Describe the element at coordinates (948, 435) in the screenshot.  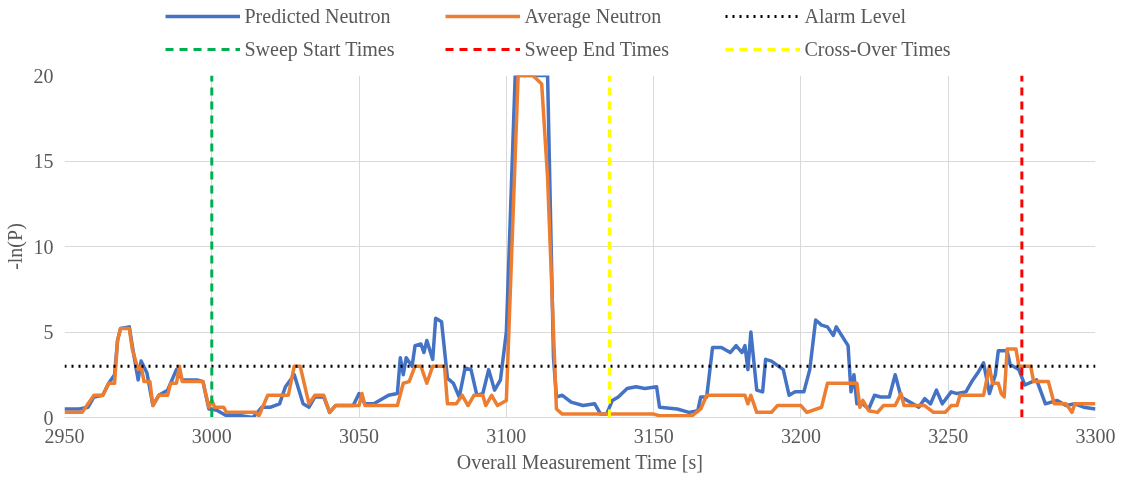
I see `x-tick-label: 3250` at that location.